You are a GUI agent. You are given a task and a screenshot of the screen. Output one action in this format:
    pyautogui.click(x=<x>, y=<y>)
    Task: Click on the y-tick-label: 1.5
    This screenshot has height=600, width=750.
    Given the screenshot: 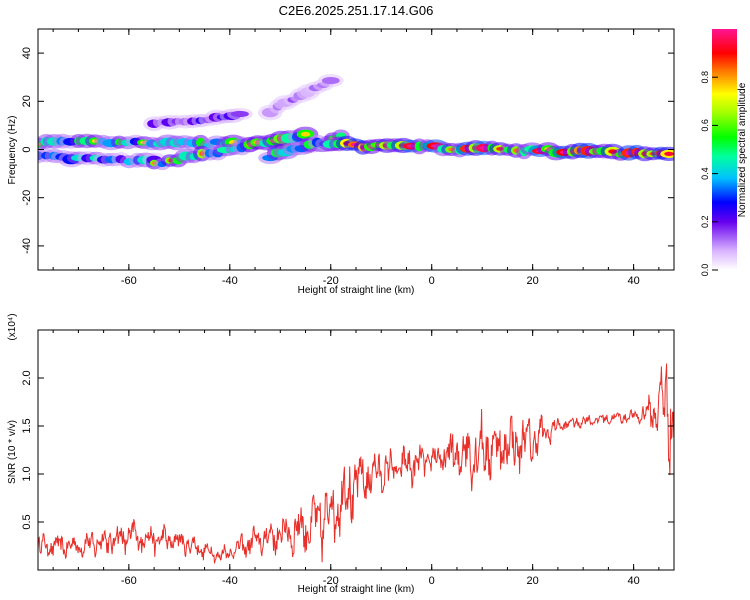 What is the action you would take?
    pyautogui.click(x=27, y=425)
    